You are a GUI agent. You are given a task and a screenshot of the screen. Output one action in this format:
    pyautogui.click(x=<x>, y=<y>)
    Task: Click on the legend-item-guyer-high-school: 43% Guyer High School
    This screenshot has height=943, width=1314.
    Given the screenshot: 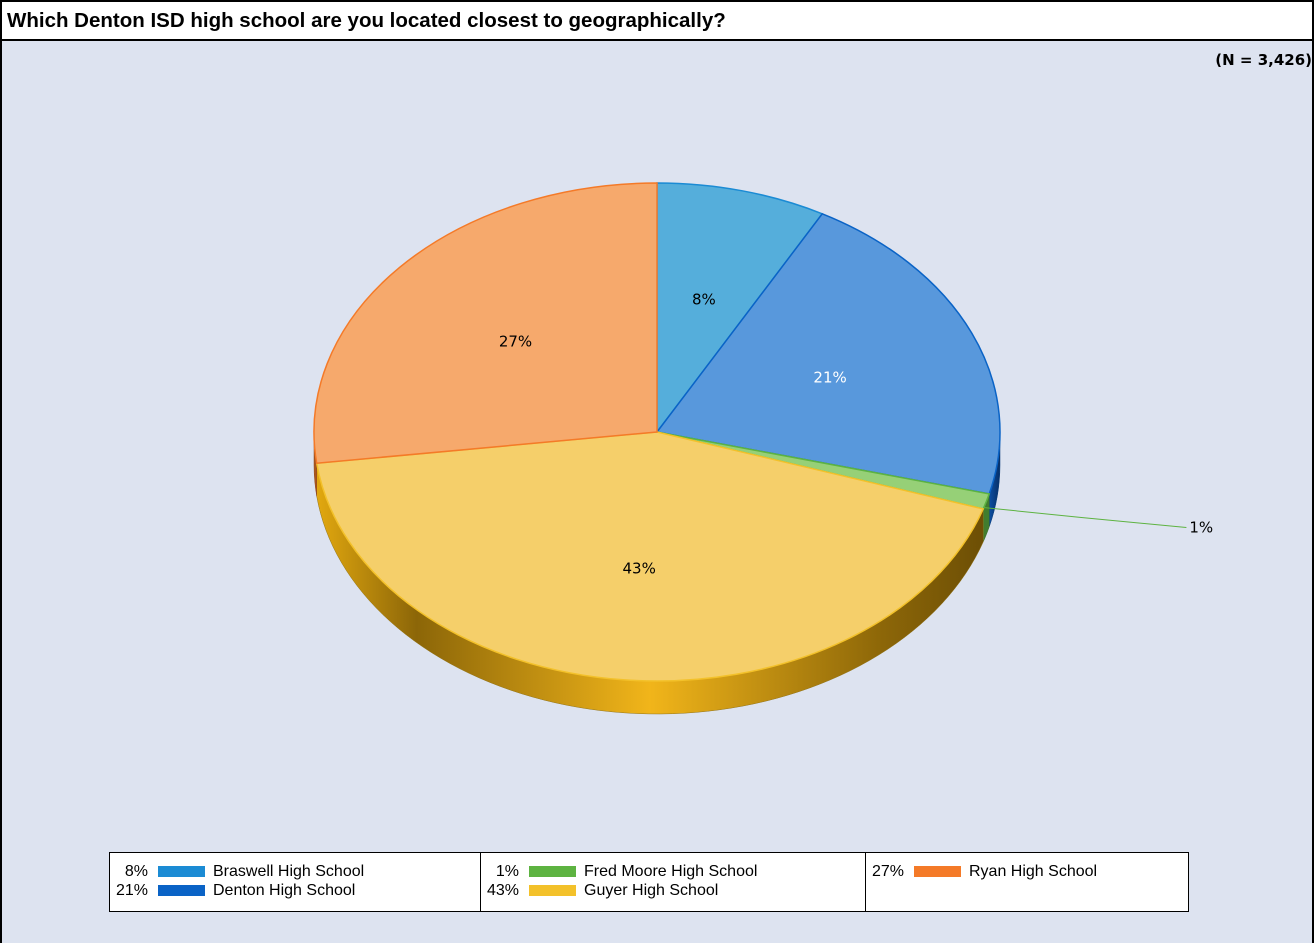 What is the action you would take?
    pyautogui.click(x=673, y=890)
    